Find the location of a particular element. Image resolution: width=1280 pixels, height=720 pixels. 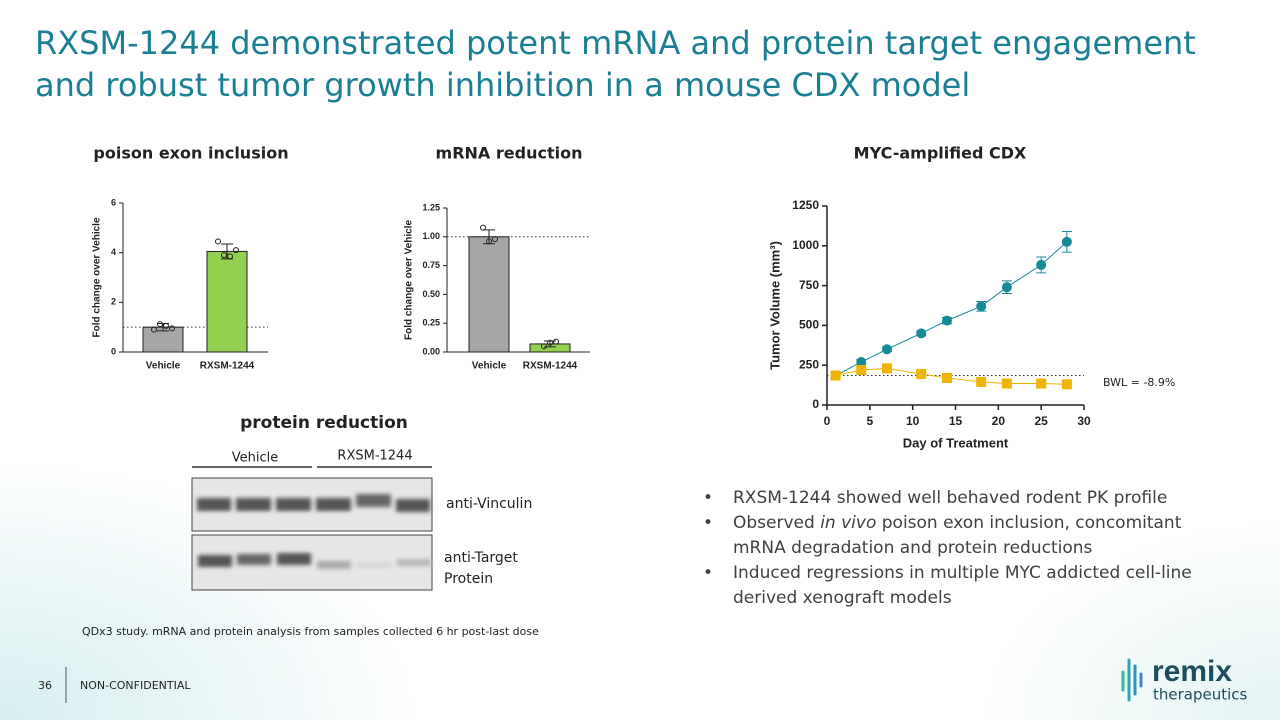

y-tick-label: 1.25 is located at coordinates (431, 207).